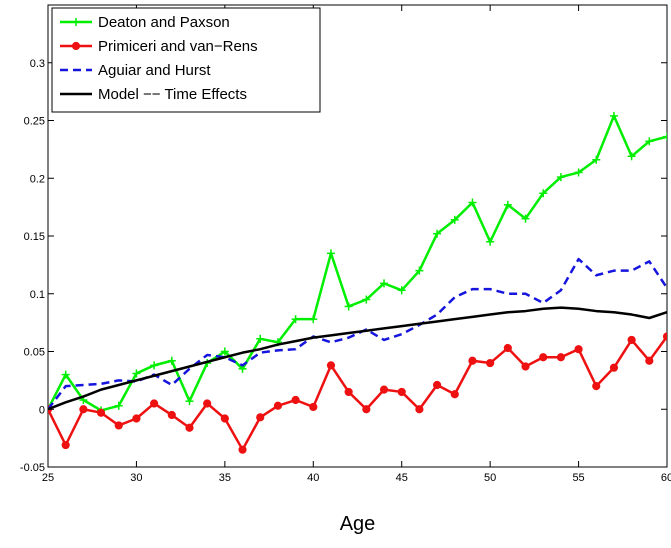 Image resolution: width=671 pixels, height=548 pixels. I want to click on y-tick-label: 0.1, so click(37, 295).